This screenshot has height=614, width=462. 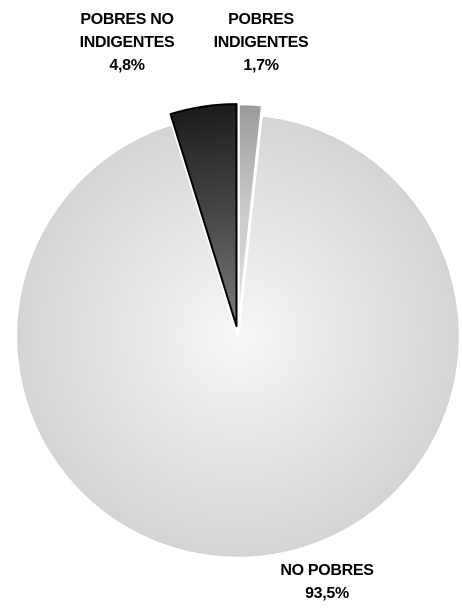 What do you see at coordinates (327, 582) in the screenshot?
I see `slice-label-no-pobres: NO POBRES 93,5%` at bounding box center [327, 582].